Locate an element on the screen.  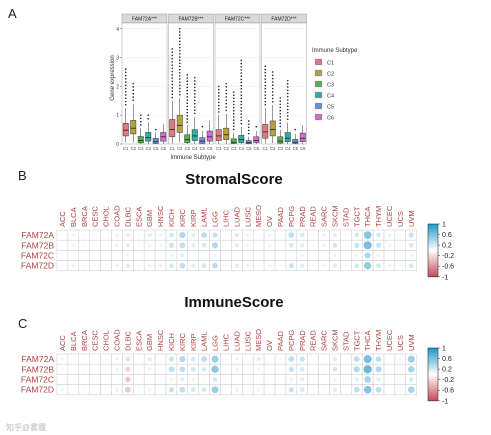
x-tick-label: C4 is located at coordinates (242, 148).